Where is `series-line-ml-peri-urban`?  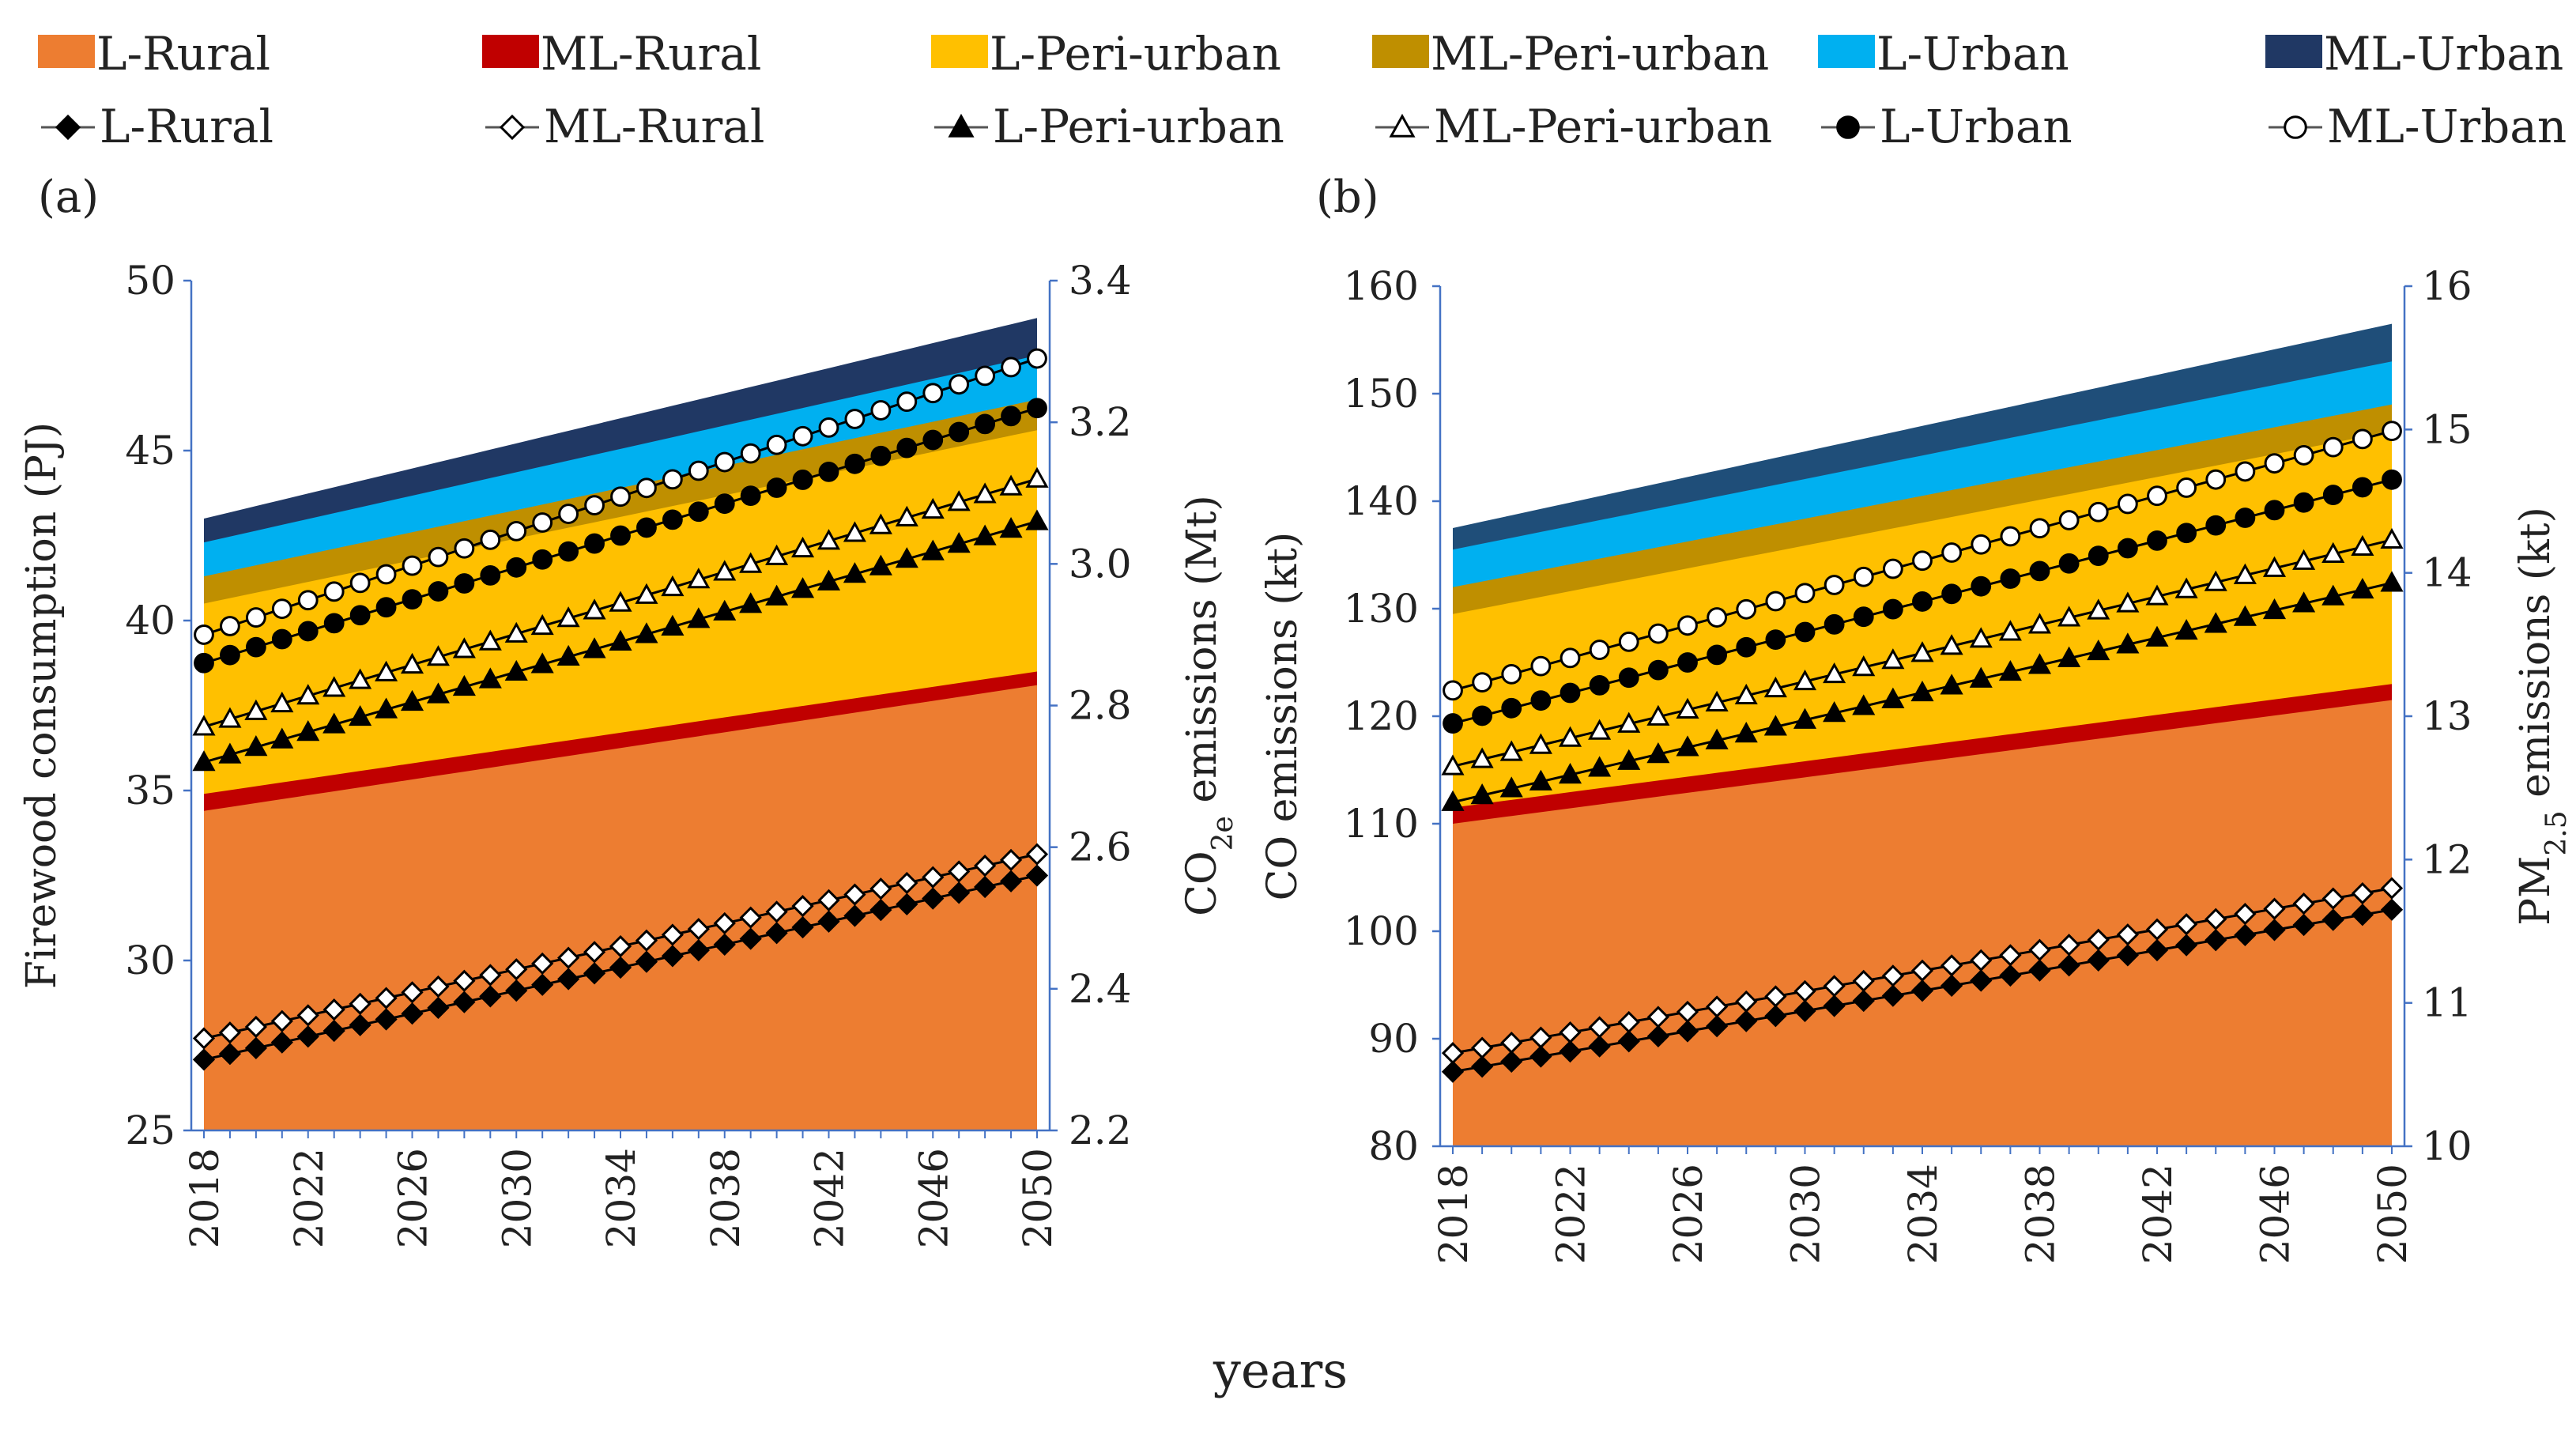 series-line-ml-peri-urban is located at coordinates (1923, 651).